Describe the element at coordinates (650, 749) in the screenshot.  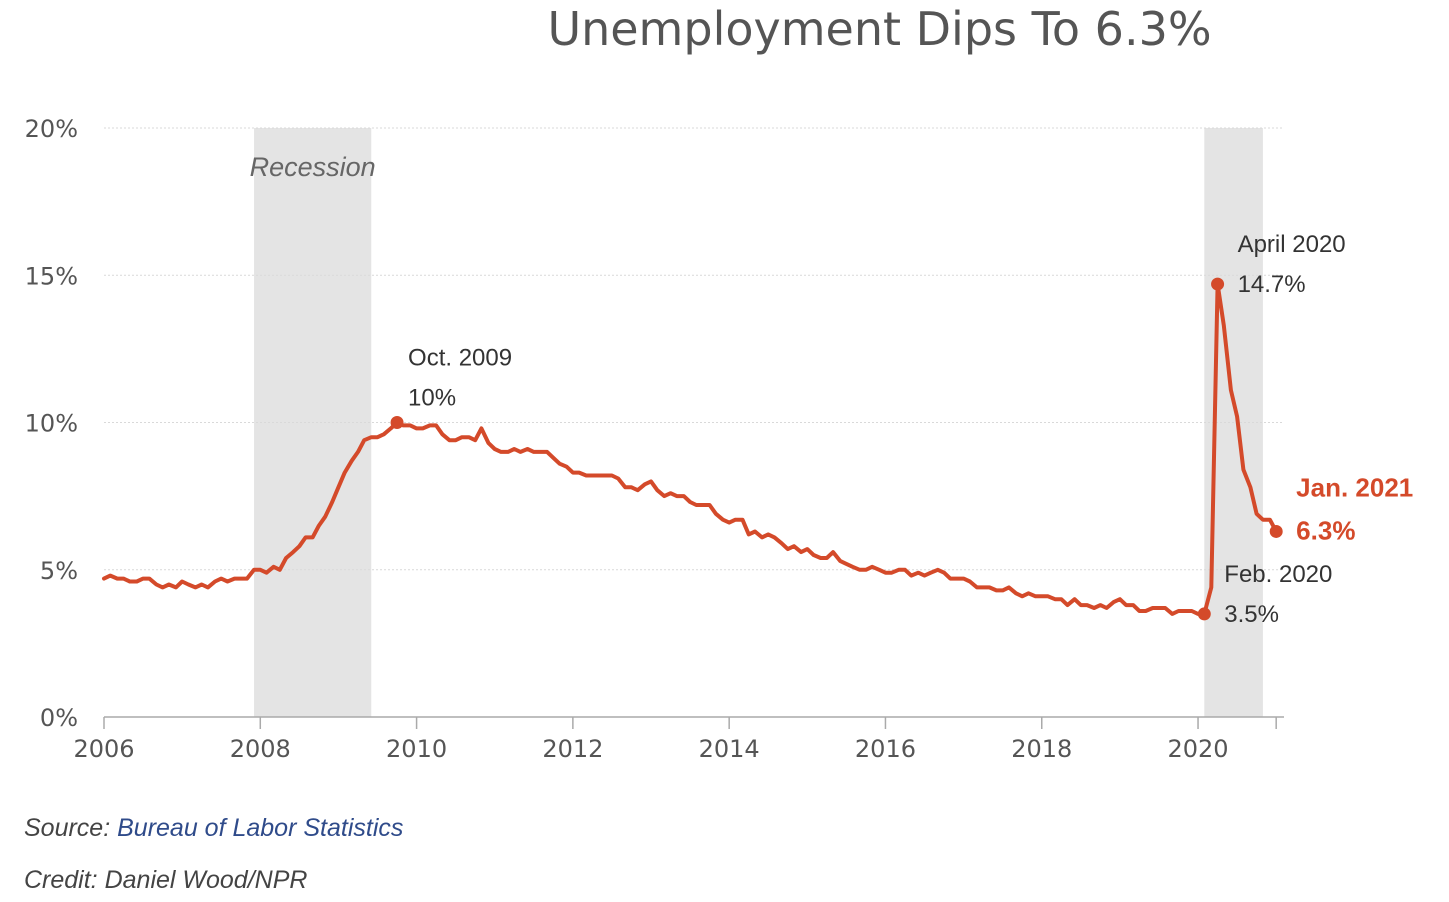
I see `x-axis-tick-labels: 2006 2008 2010 2012 2014 2016 2018 2020` at that location.